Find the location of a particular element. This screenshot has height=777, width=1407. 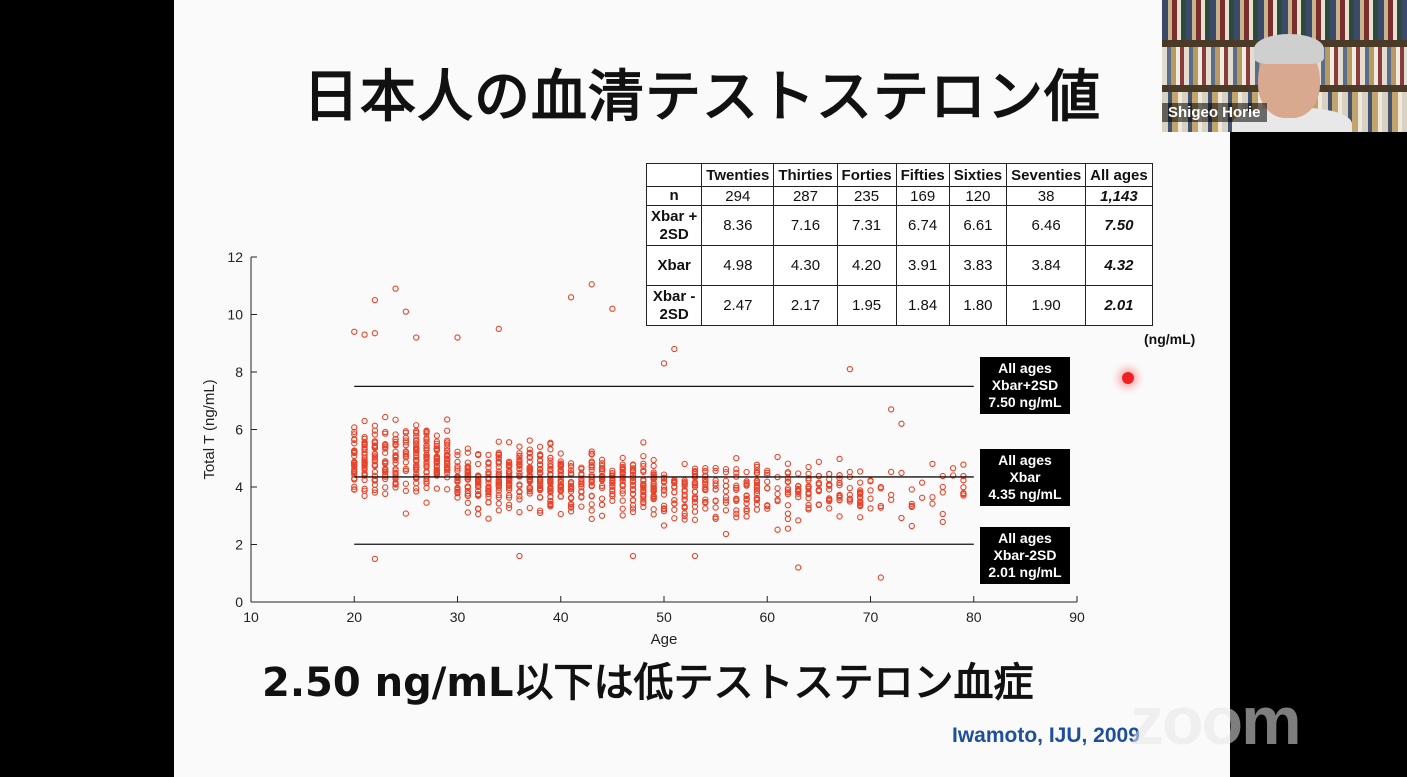

table-cell: 4.98 is located at coordinates (738, 265).